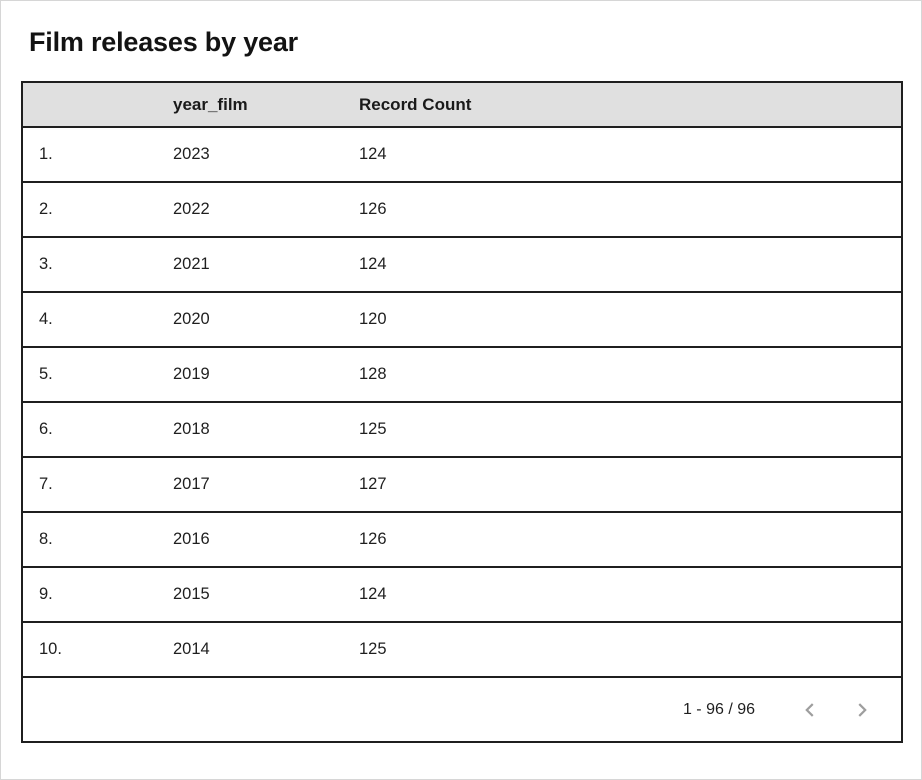 The width and height of the screenshot is (922, 780). Describe the element at coordinates (89, 320) in the screenshot. I see `cell-index: 4.` at that location.